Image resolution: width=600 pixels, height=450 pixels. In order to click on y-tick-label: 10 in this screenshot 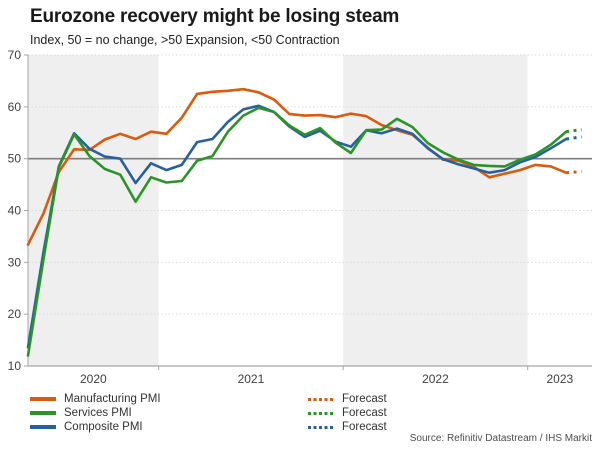, I will do `click(15, 366)`.